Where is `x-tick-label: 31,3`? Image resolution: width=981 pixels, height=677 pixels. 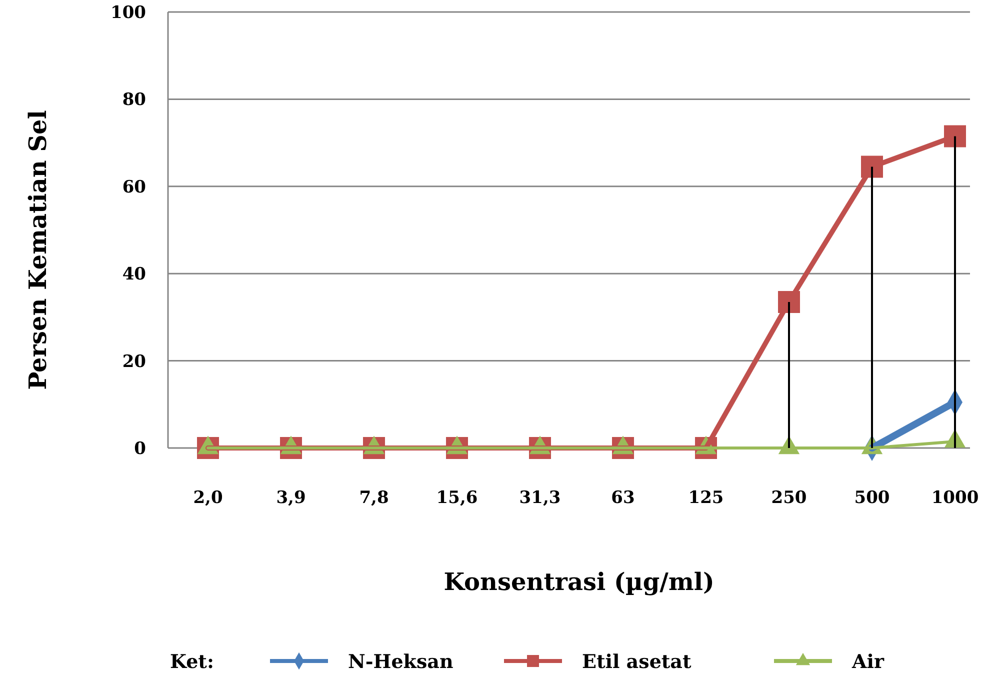 x-tick-label: 31,3 is located at coordinates (540, 498).